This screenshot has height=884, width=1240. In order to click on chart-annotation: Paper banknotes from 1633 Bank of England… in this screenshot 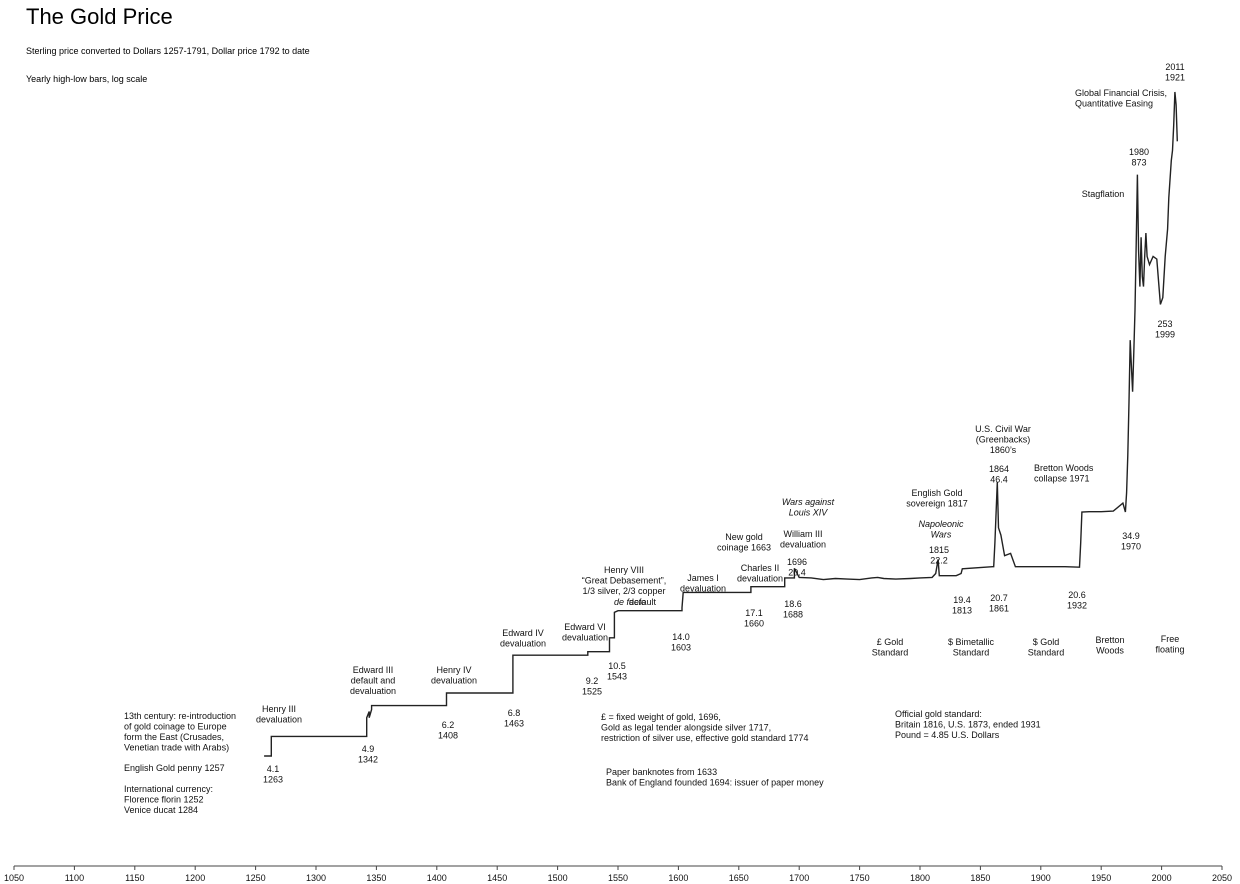, I will do `click(715, 777)`.